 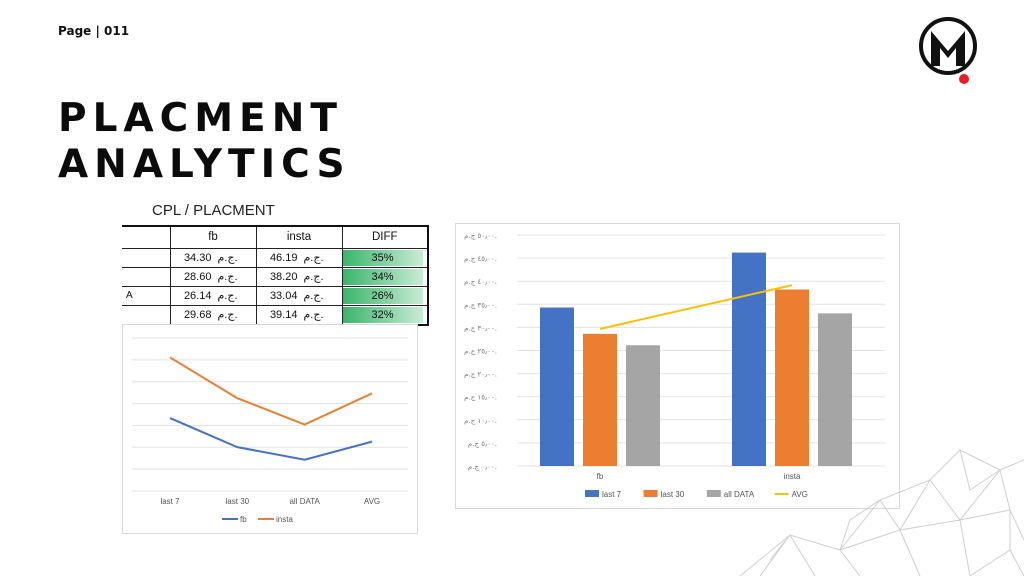 I want to click on table-header-empty, so click(x=146, y=237).